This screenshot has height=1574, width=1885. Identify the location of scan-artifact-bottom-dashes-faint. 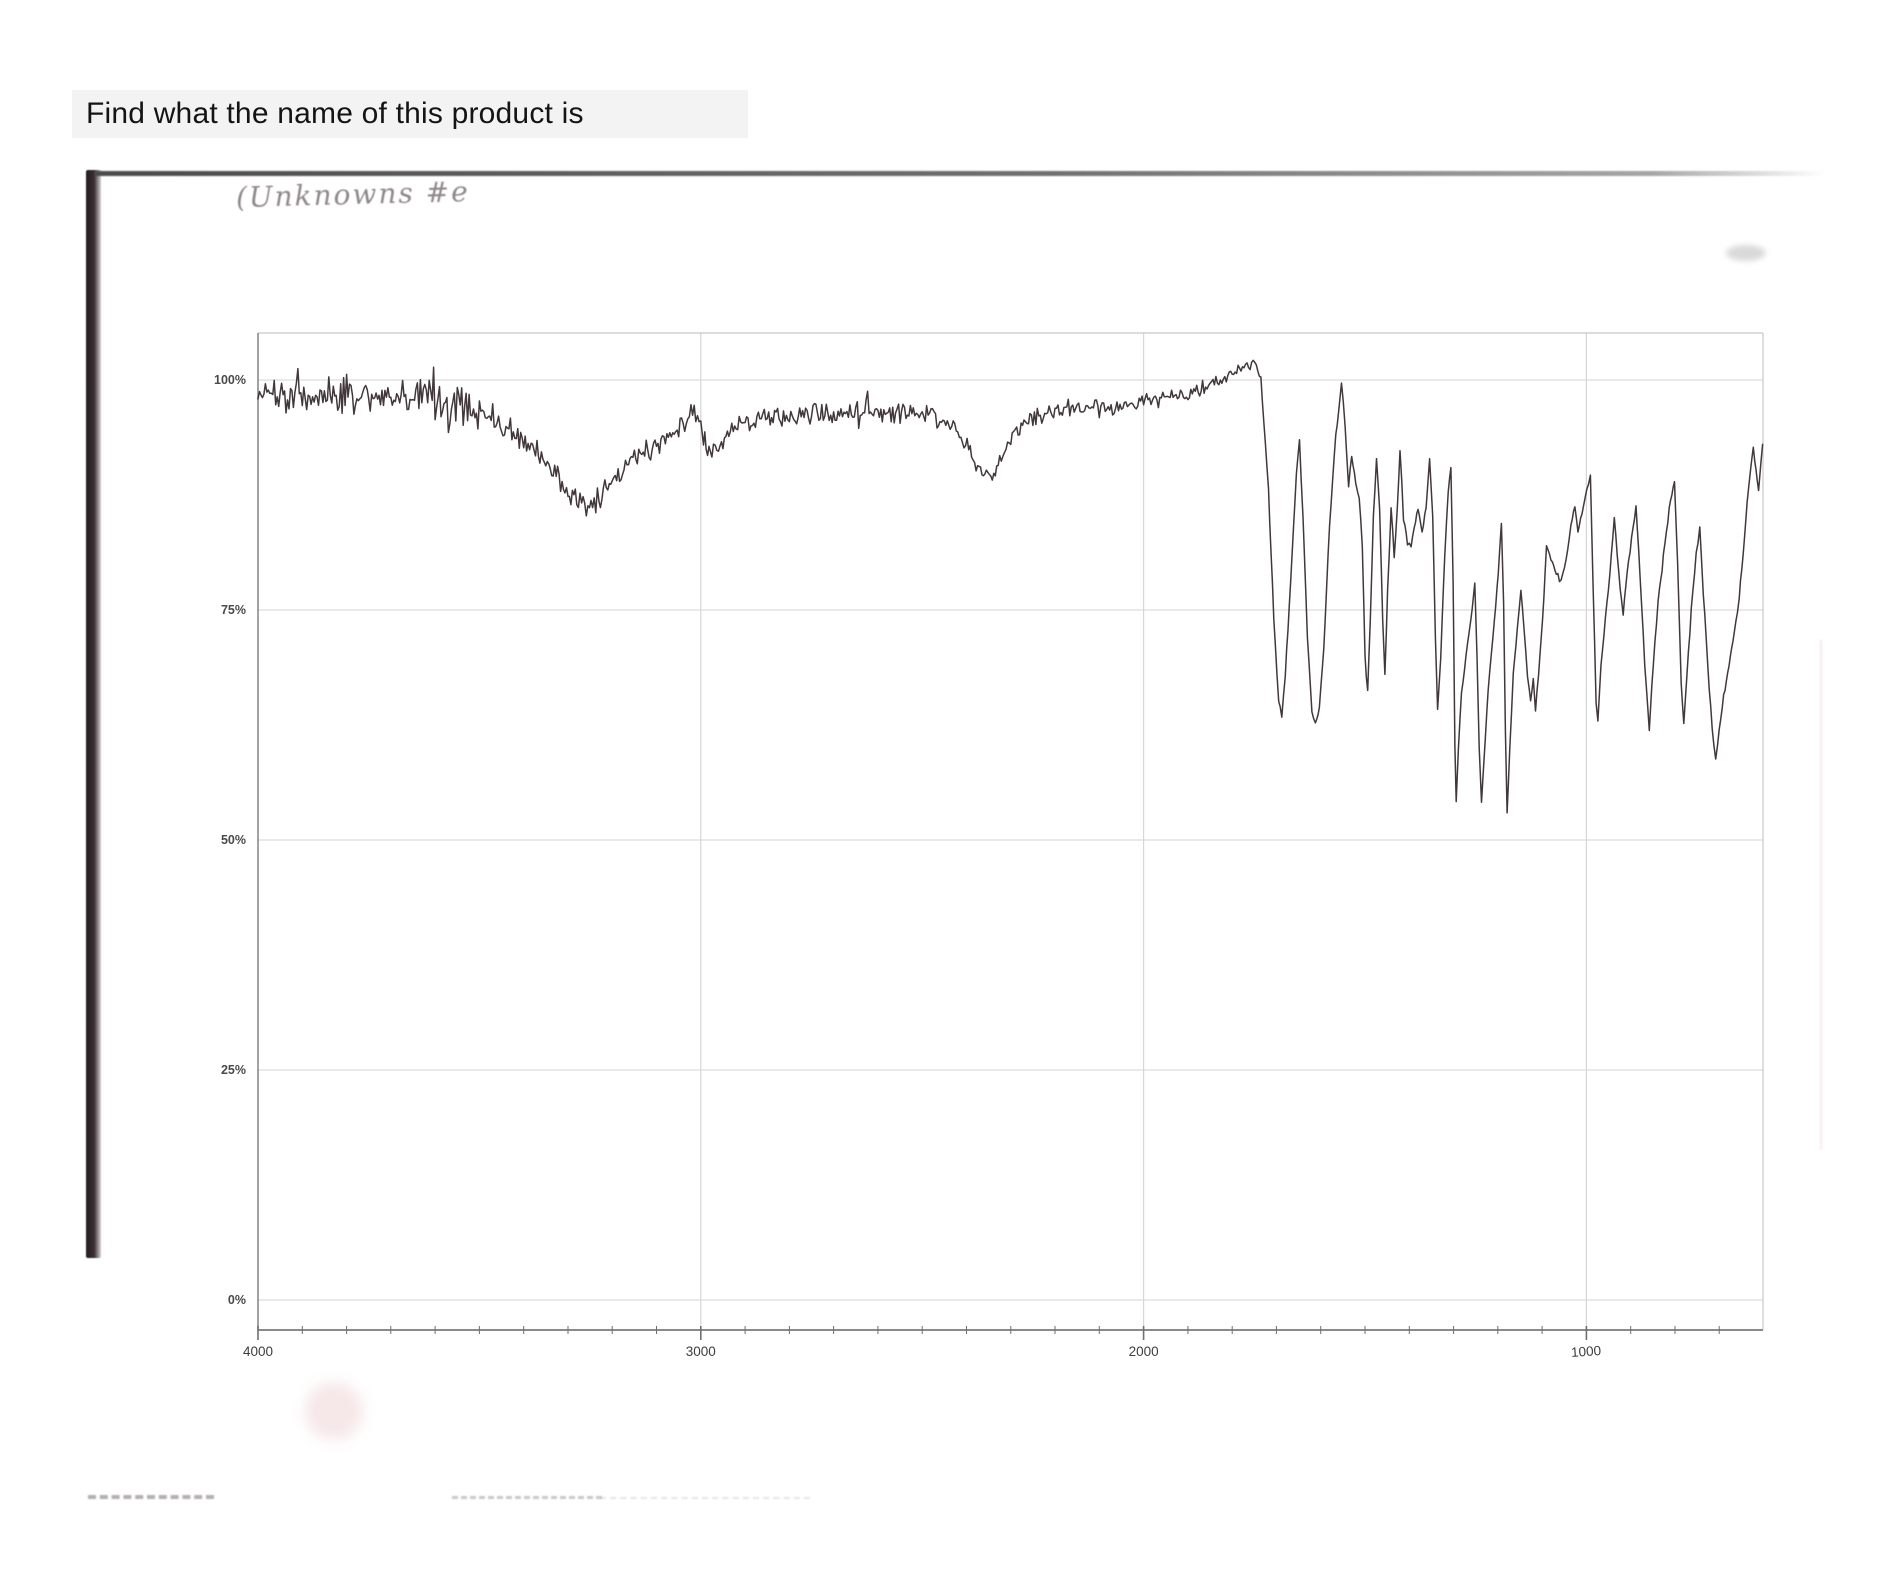
(705, 1499).